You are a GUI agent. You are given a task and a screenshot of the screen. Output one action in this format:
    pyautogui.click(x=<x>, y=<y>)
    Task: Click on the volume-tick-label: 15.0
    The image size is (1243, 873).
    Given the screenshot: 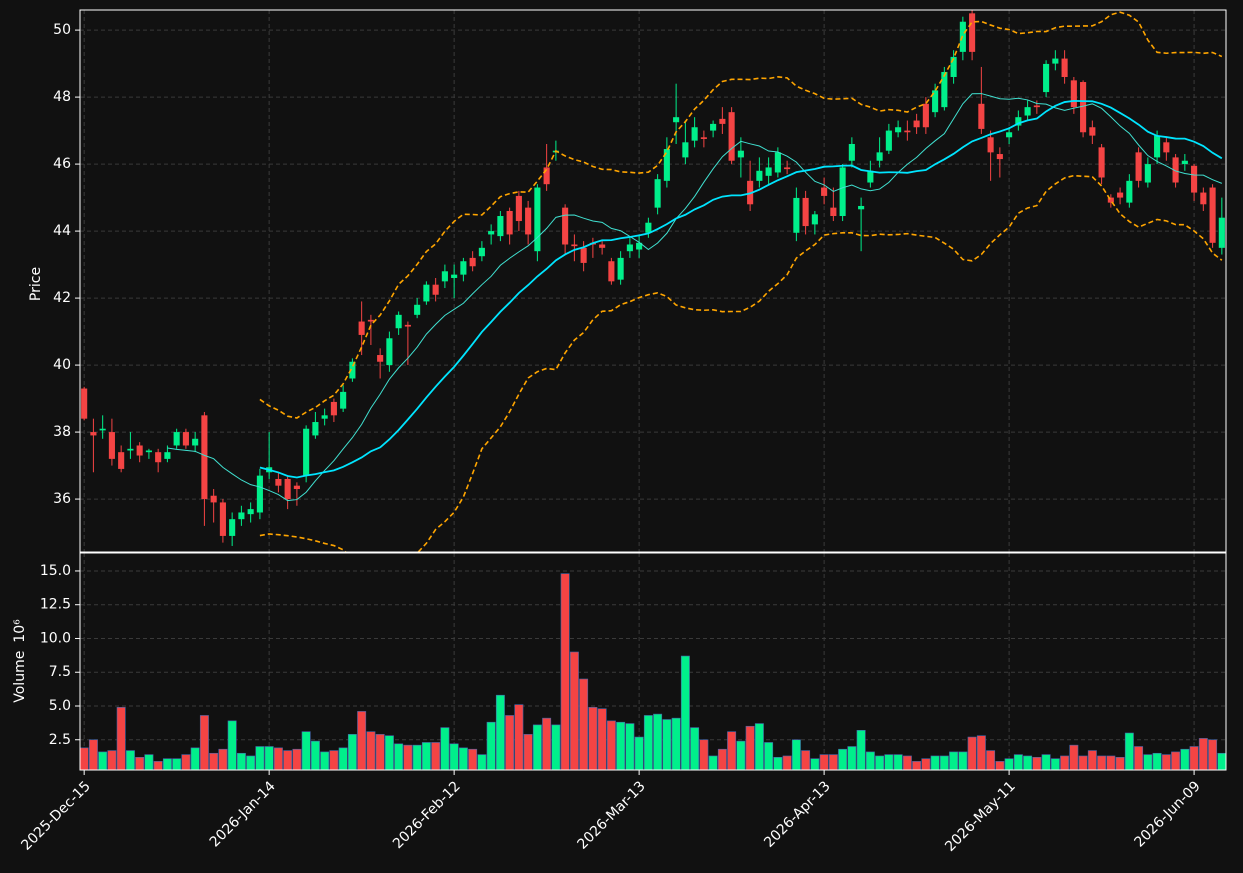 What is the action you would take?
    pyautogui.click(x=55, y=571)
    